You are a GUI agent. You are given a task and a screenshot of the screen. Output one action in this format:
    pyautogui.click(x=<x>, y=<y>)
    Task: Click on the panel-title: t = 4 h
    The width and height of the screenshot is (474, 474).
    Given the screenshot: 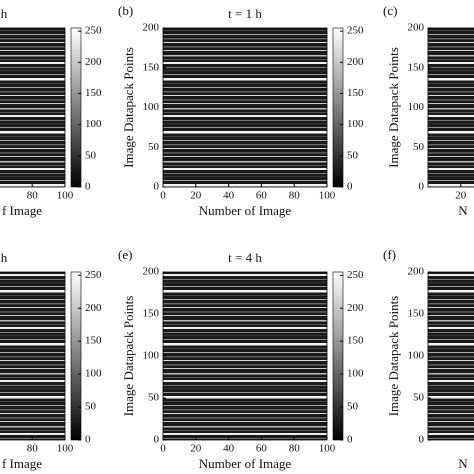 What is the action you would take?
    pyautogui.click(x=245, y=257)
    